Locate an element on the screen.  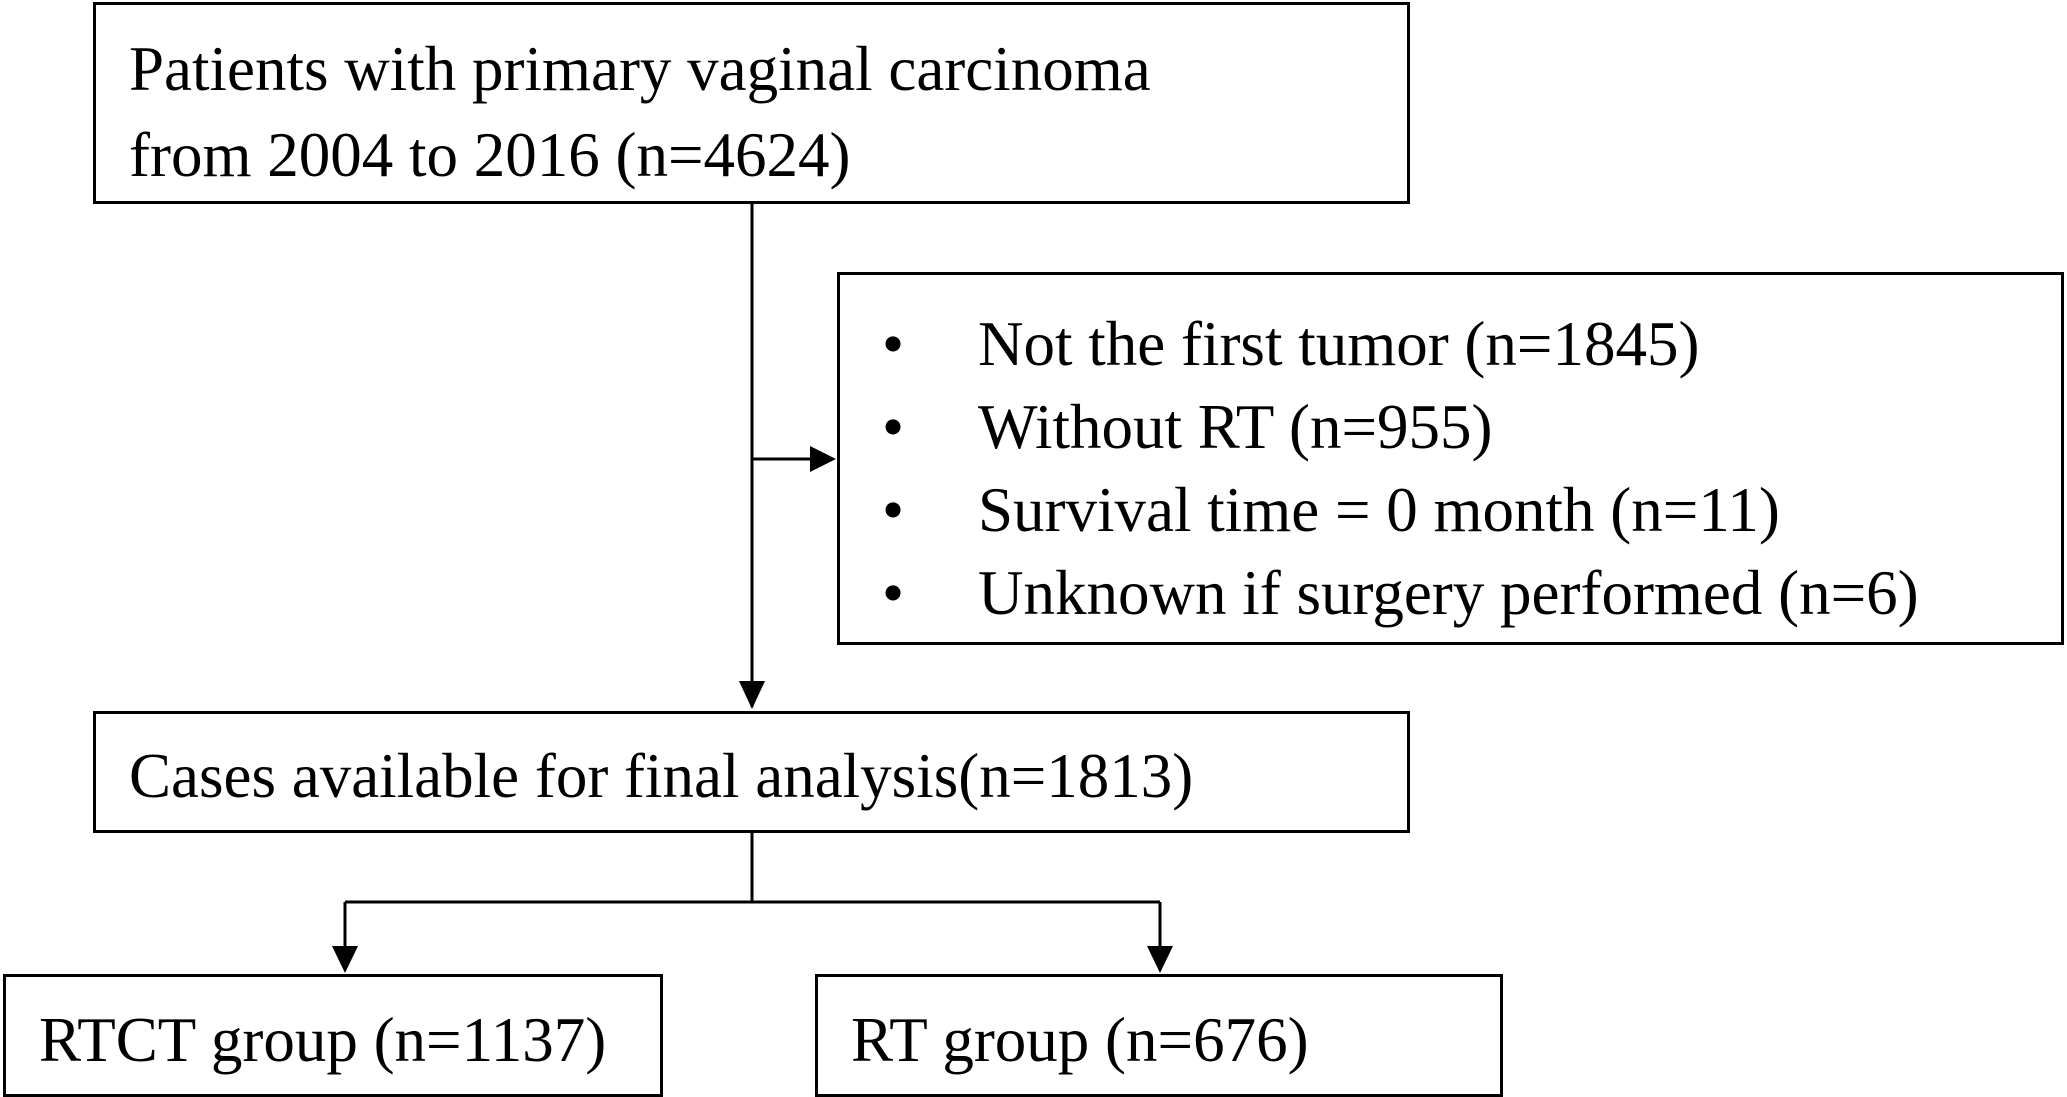
source-line-1: Patients with primary vaginal carcinoma is located at coordinates (640, 69).